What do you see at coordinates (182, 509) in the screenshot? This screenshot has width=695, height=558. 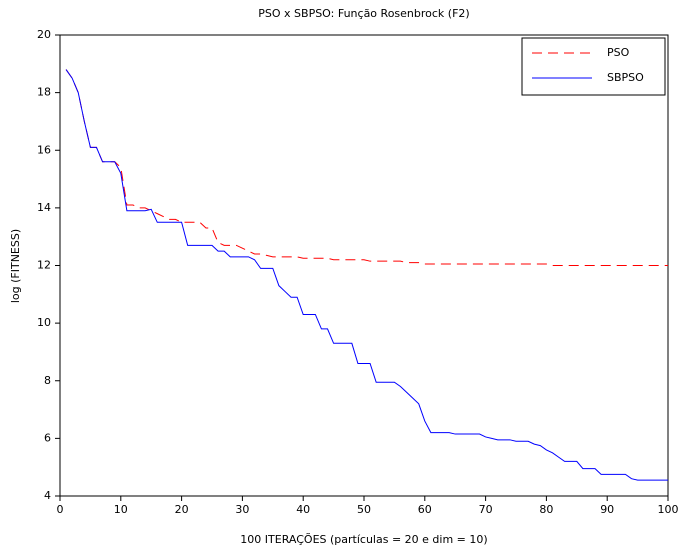 I see `x-tick-label: 20` at bounding box center [182, 509].